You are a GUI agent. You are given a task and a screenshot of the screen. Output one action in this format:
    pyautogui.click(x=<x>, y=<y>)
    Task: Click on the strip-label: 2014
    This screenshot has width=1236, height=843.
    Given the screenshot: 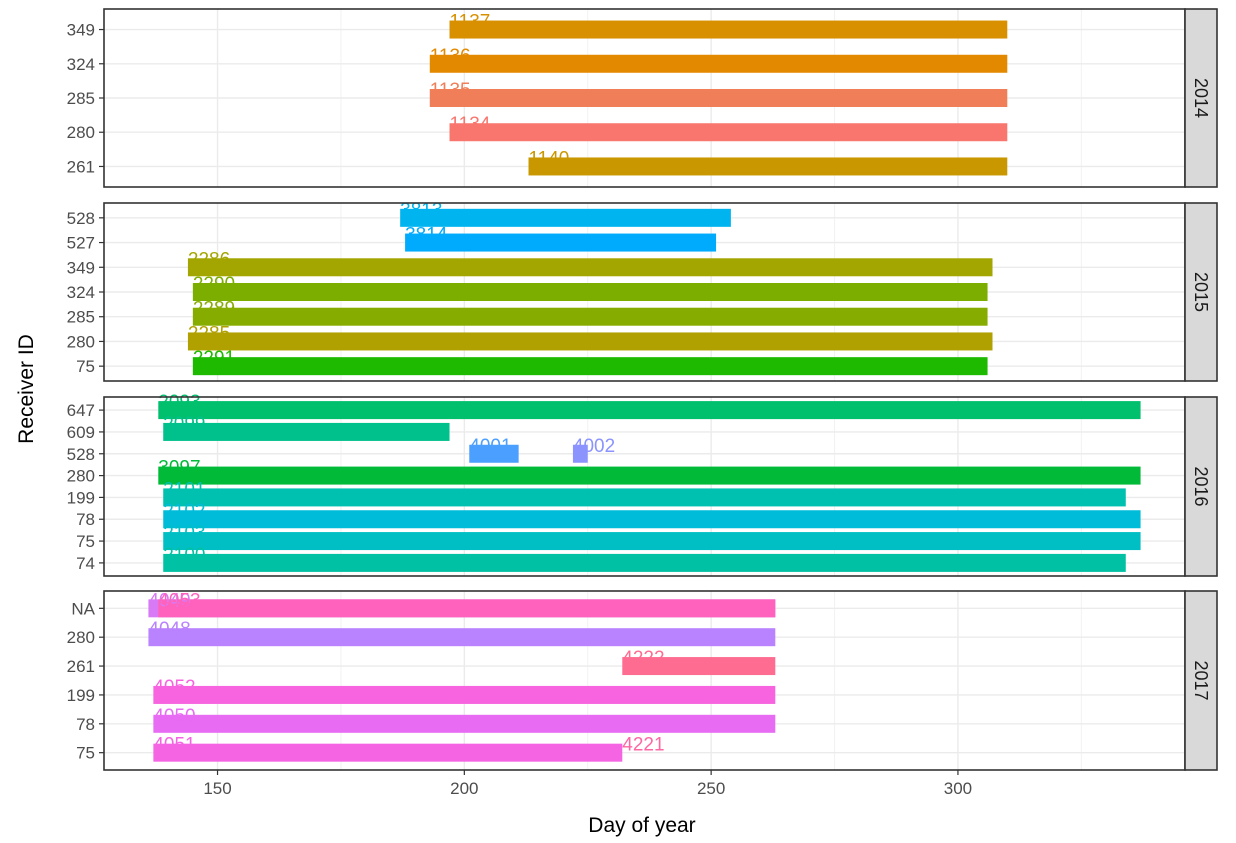 What is the action you would take?
    pyautogui.click(x=1201, y=98)
    